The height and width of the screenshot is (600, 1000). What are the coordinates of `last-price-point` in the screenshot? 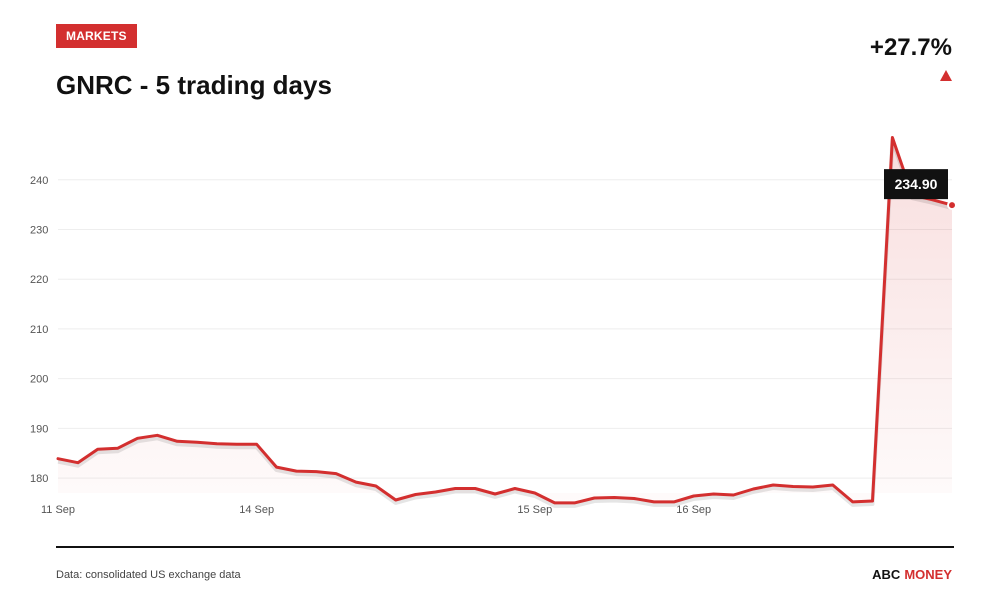 It's located at (952, 205).